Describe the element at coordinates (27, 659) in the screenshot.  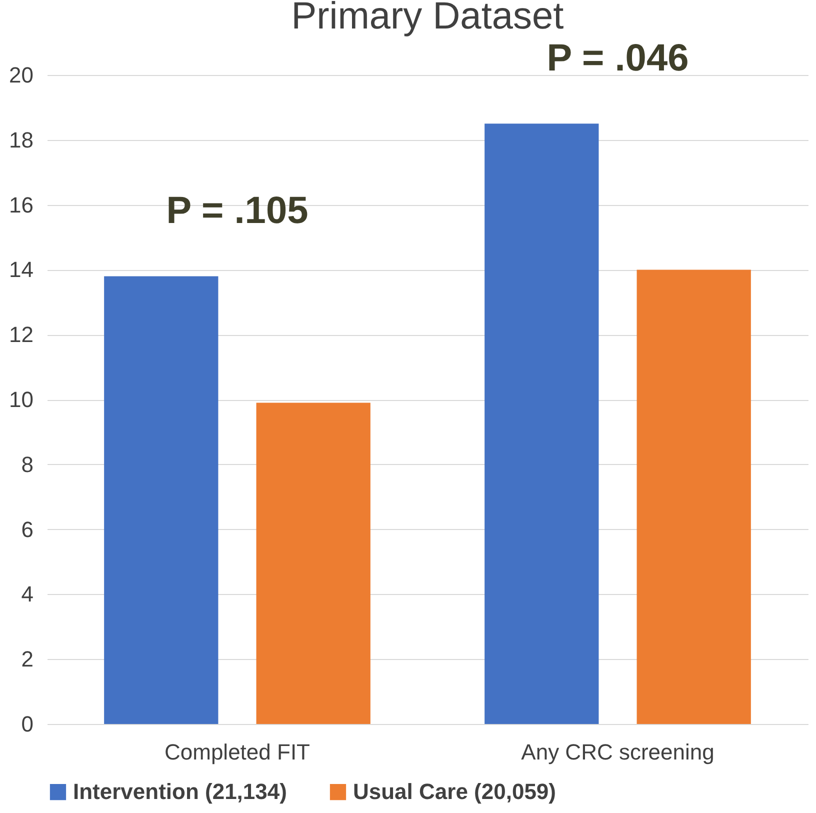
I see `y-tick-label: 2` at that location.